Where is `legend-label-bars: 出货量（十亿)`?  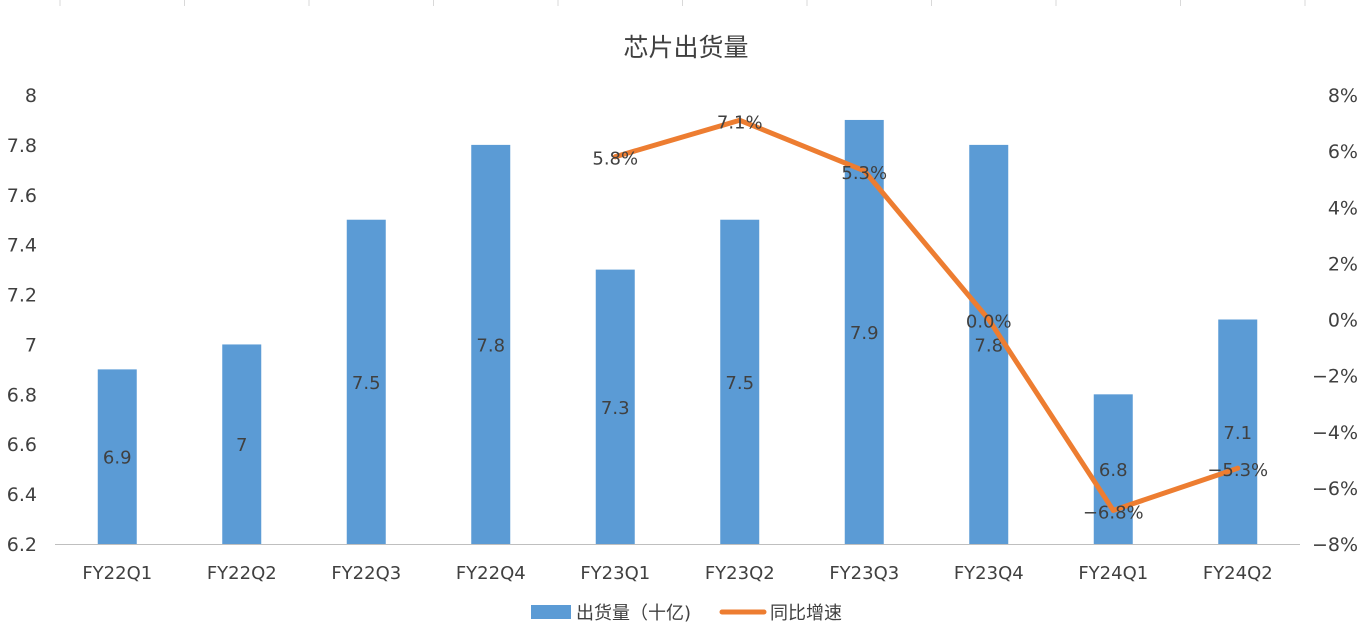
legend-label-bars: 出货量（十亿) is located at coordinates (633, 613).